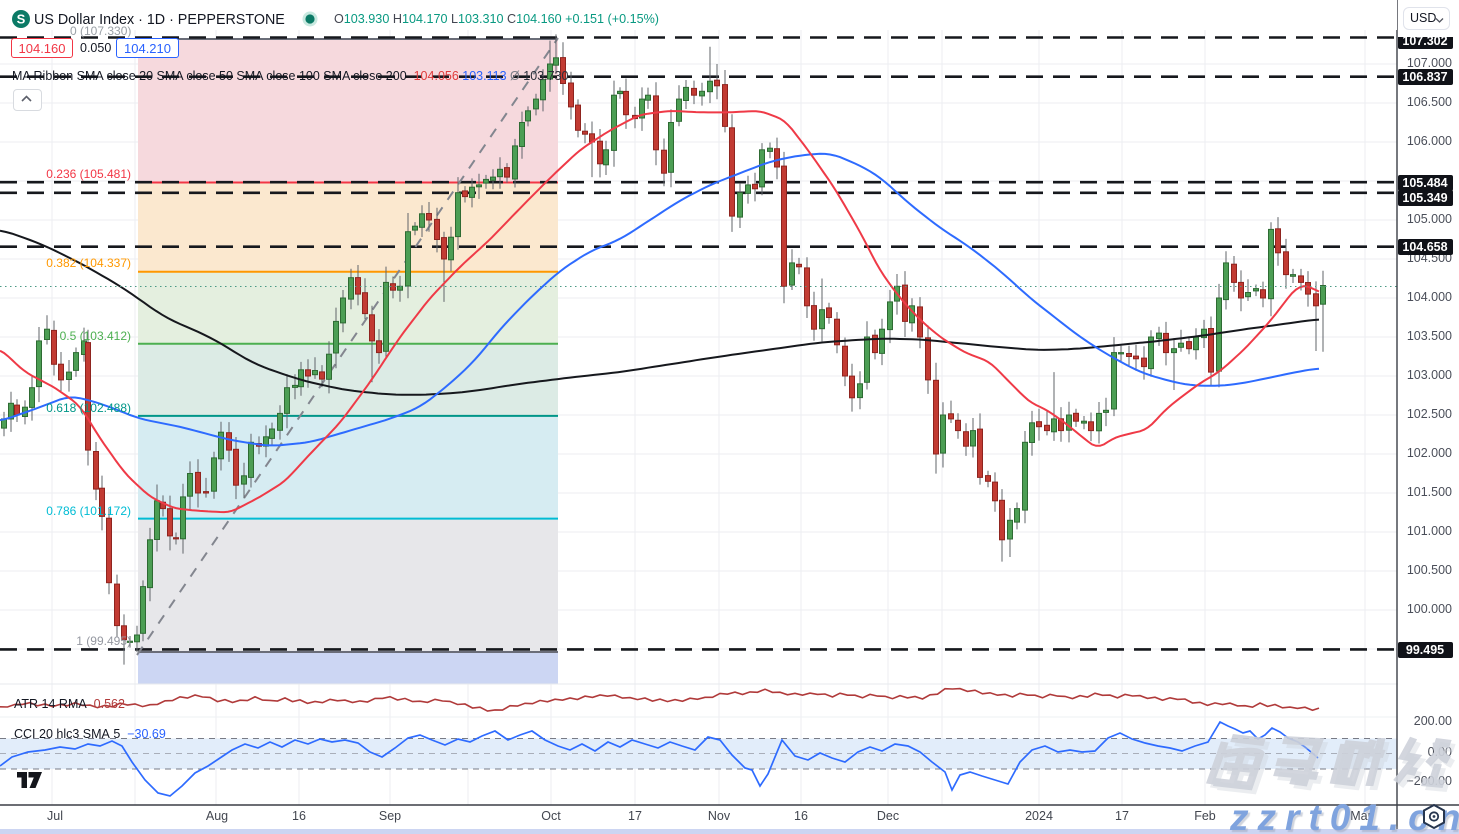 The image size is (1459, 834). Describe the element at coordinates (21, 19) in the screenshot. I see `svg-text: S` at that location.